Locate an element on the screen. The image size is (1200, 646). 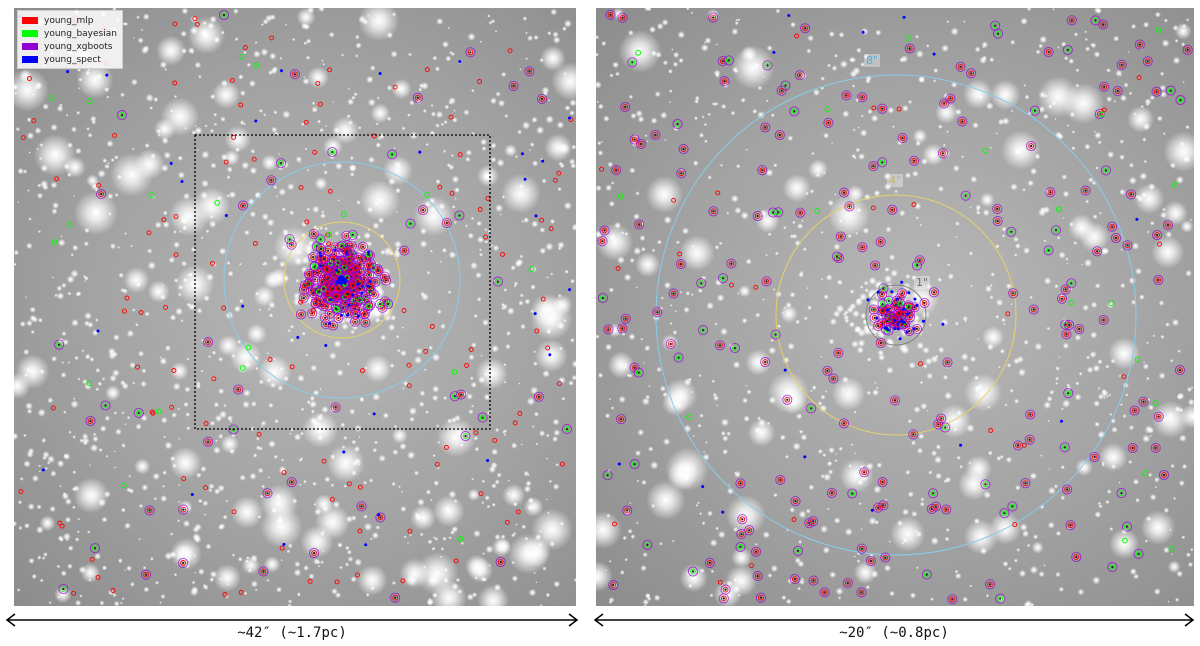
cluster-core is located at coordinates (341, 280).